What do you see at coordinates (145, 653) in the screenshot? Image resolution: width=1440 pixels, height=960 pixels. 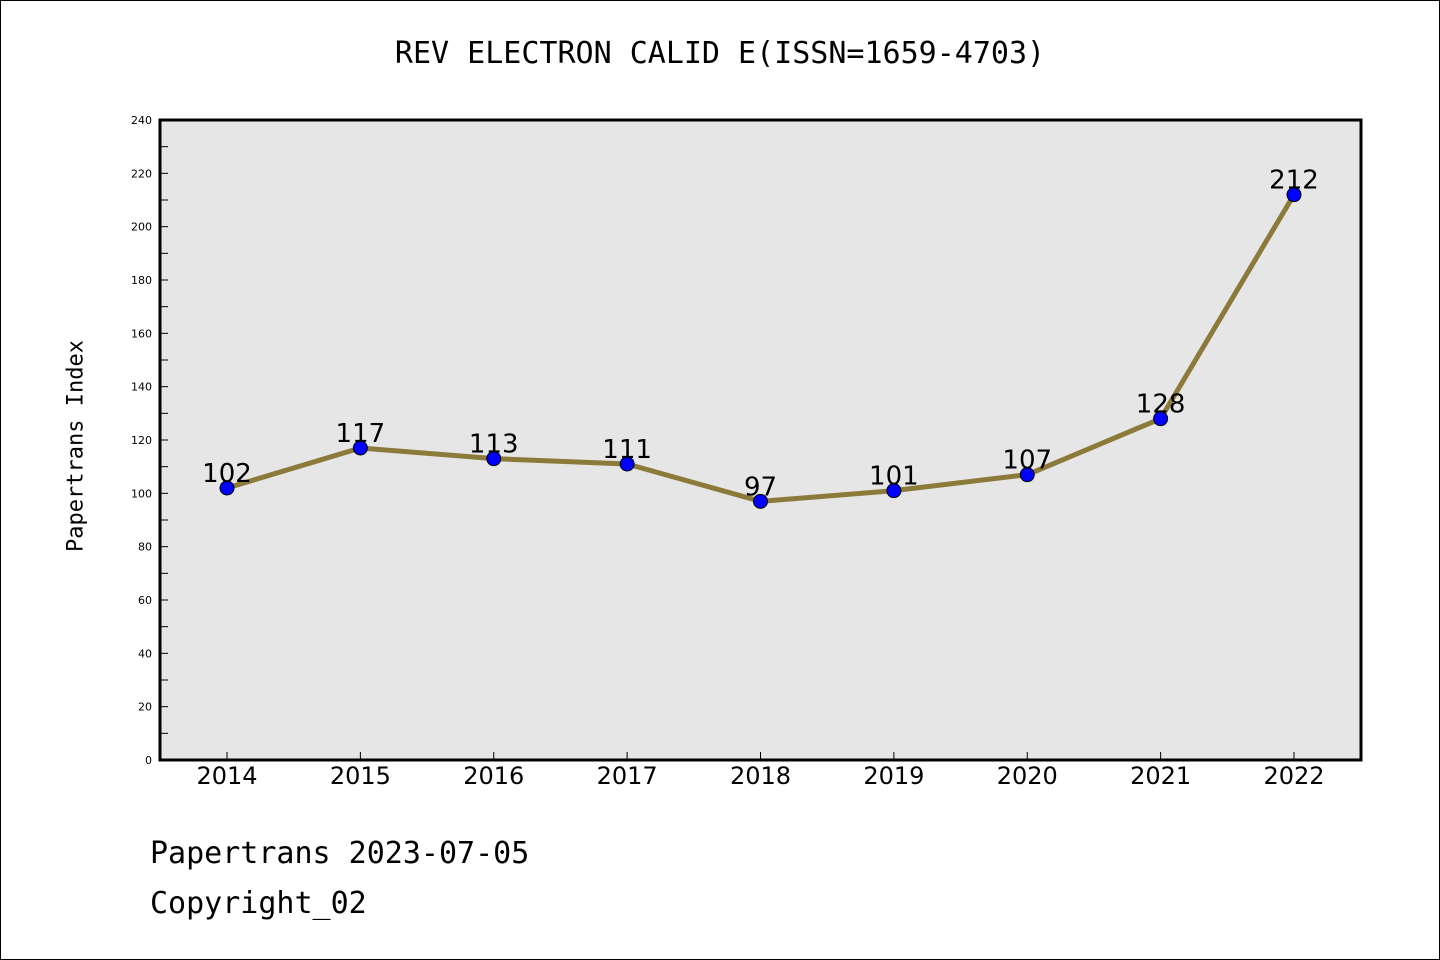 I see `y-tick-label: 40` at bounding box center [145, 653].